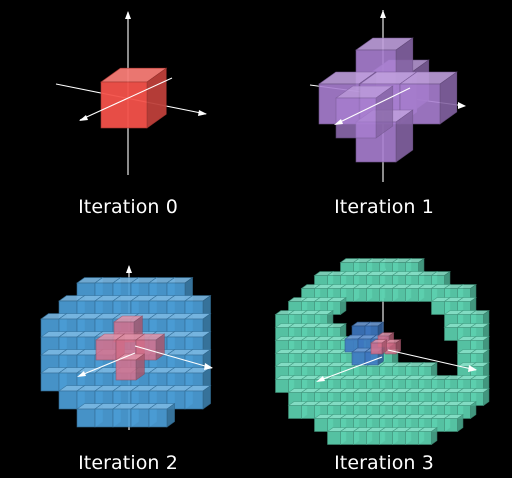 This screenshot has width=512, height=478. What do you see at coordinates (128, 207) in the screenshot?
I see `caption-iteration-0: Iteration 0` at bounding box center [128, 207].